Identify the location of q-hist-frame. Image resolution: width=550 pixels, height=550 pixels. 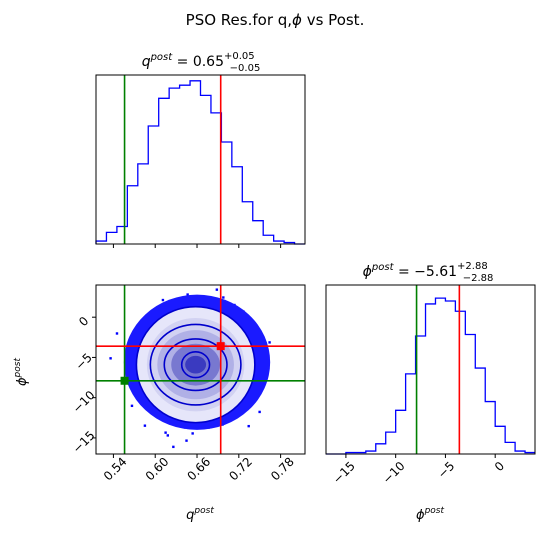
(200, 159).